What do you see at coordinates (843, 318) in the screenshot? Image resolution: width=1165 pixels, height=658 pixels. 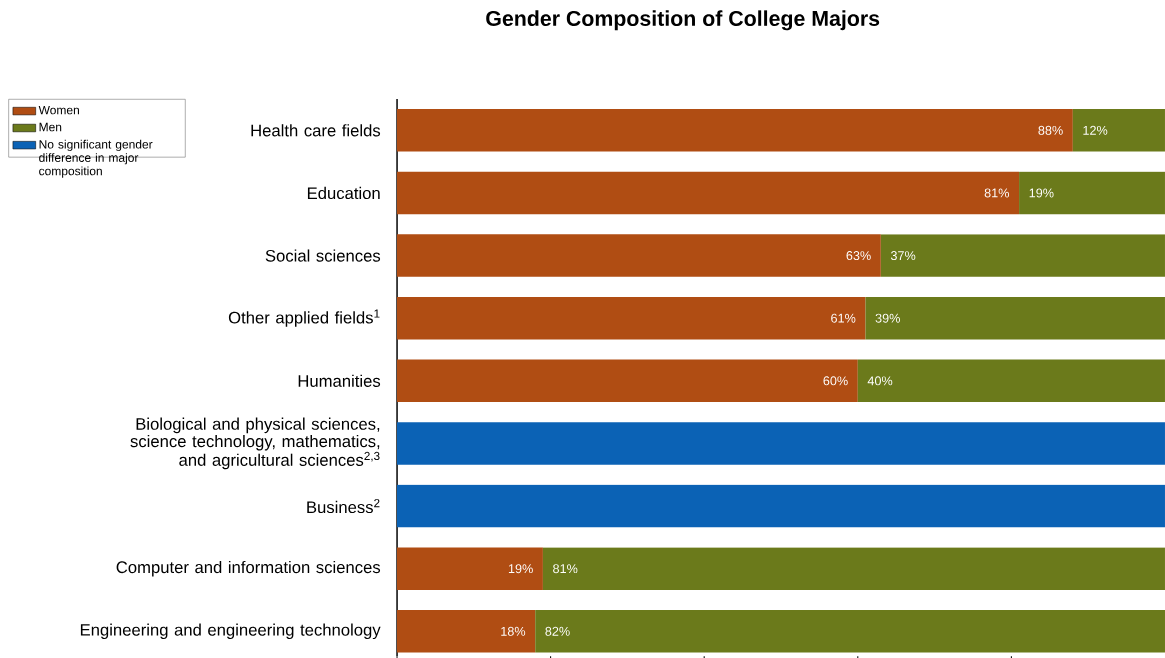 I see `data-label: 61%` at bounding box center [843, 318].